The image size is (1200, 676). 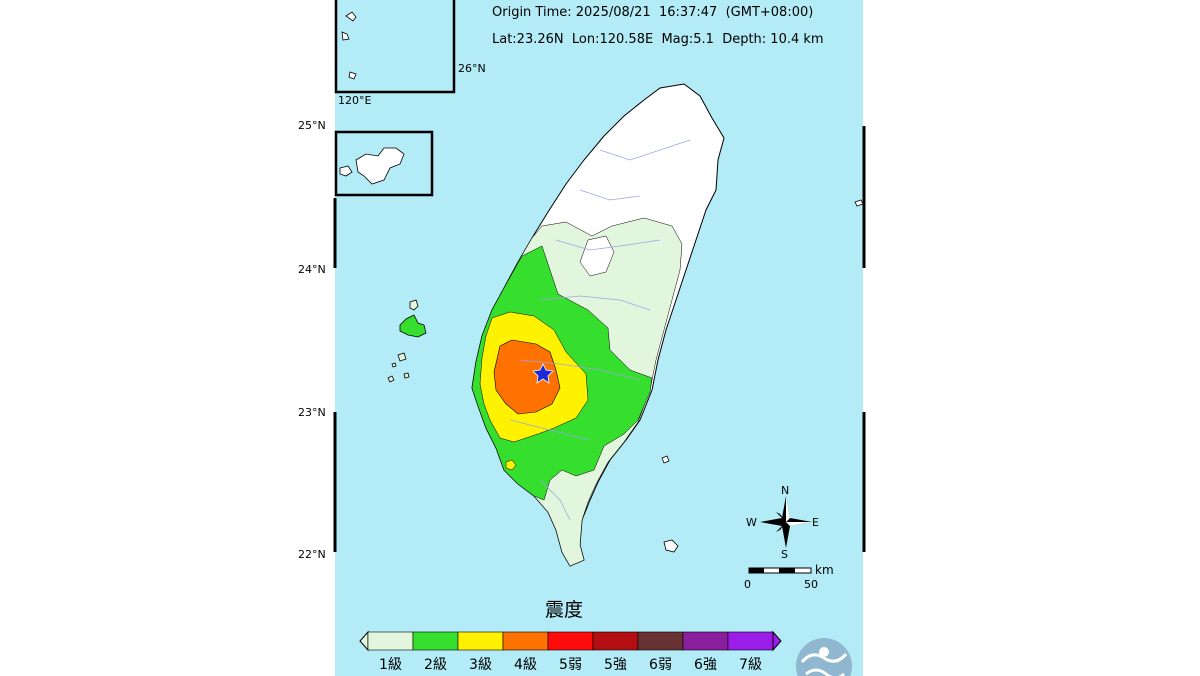 I want to click on intensity-zone-level4, so click(x=527, y=377).